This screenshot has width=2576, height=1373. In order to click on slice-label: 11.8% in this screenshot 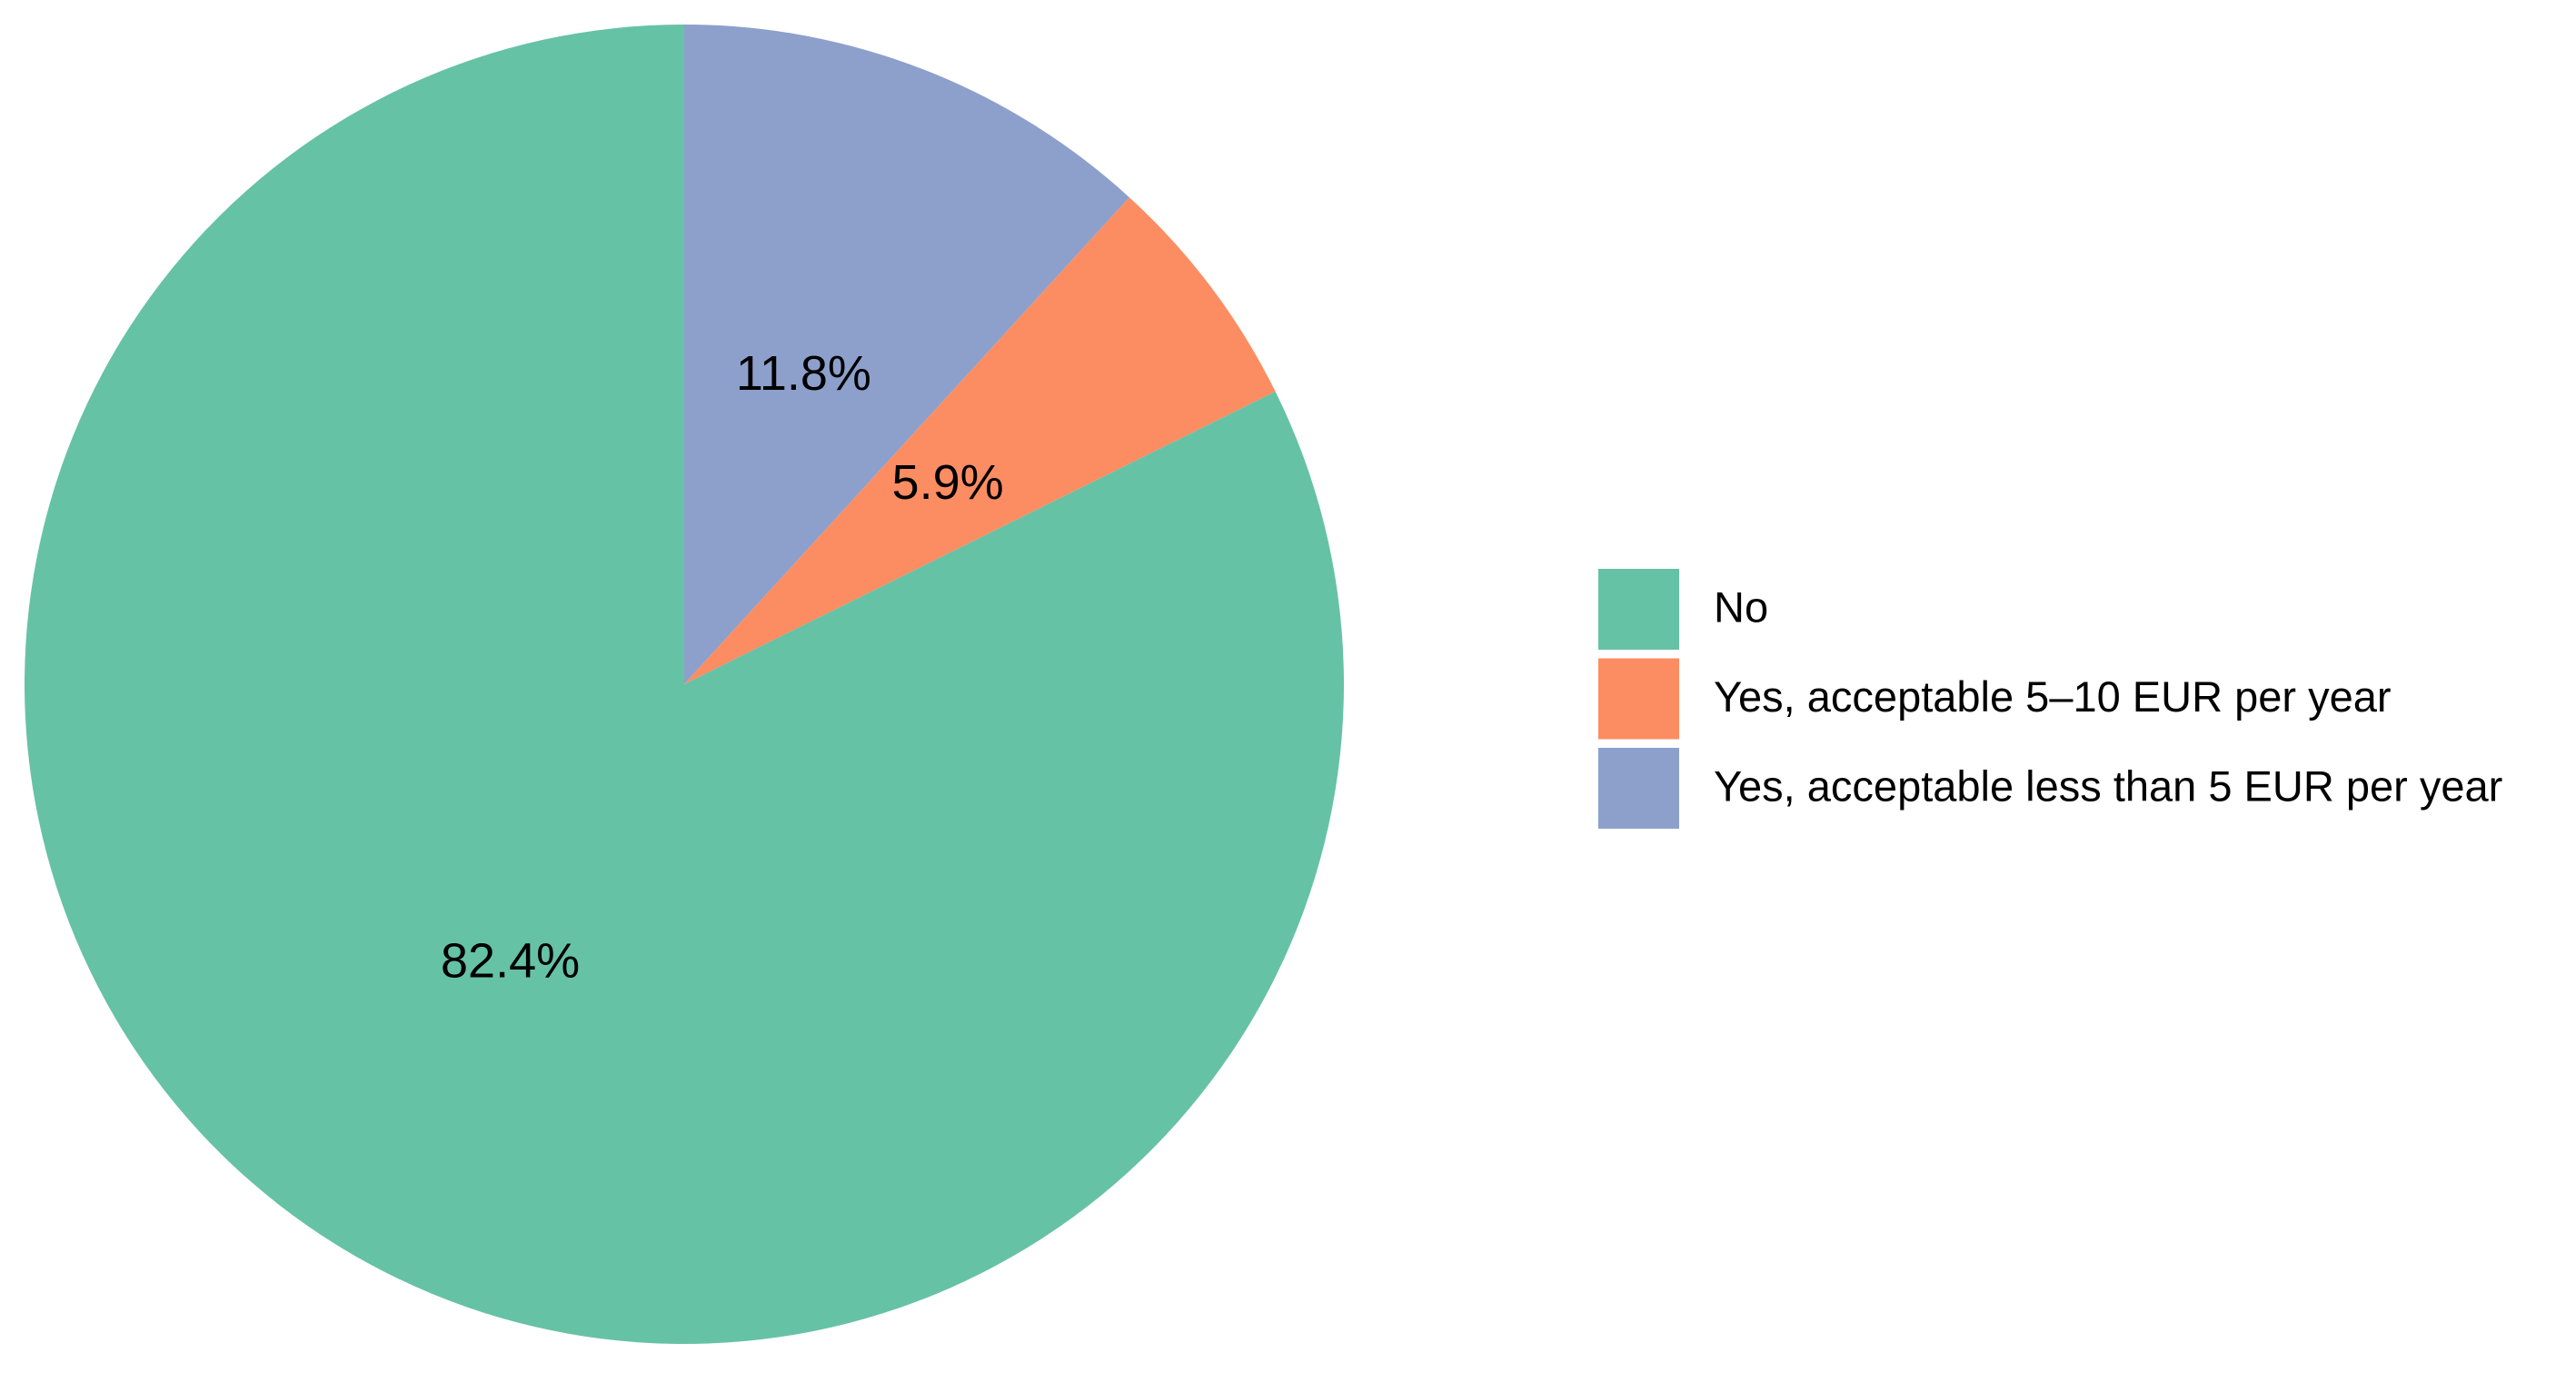, I will do `click(804, 373)`.